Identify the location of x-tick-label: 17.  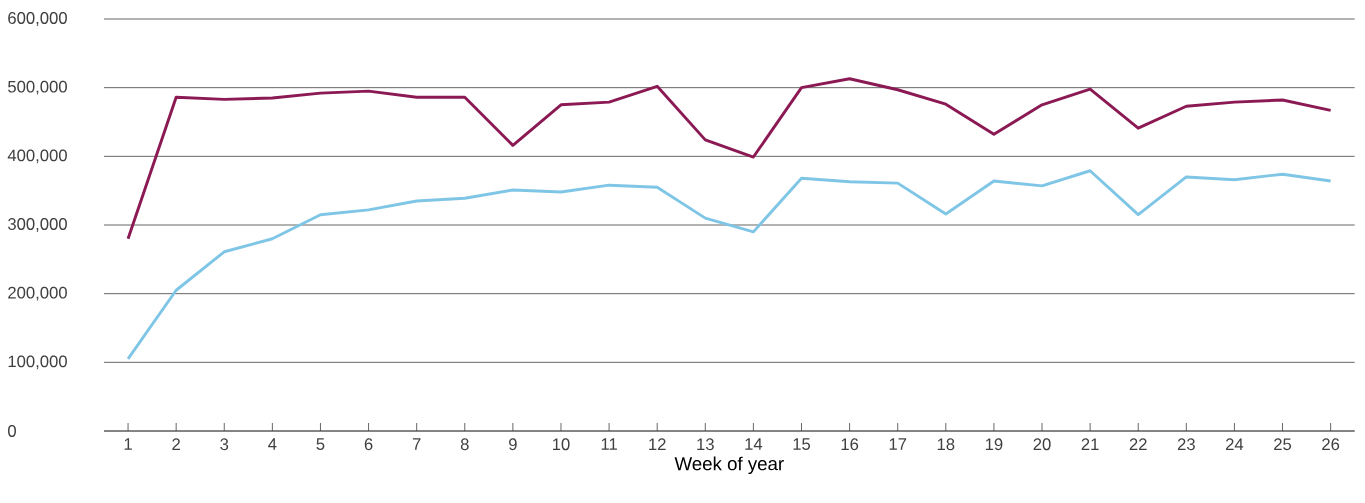
(898, 444).